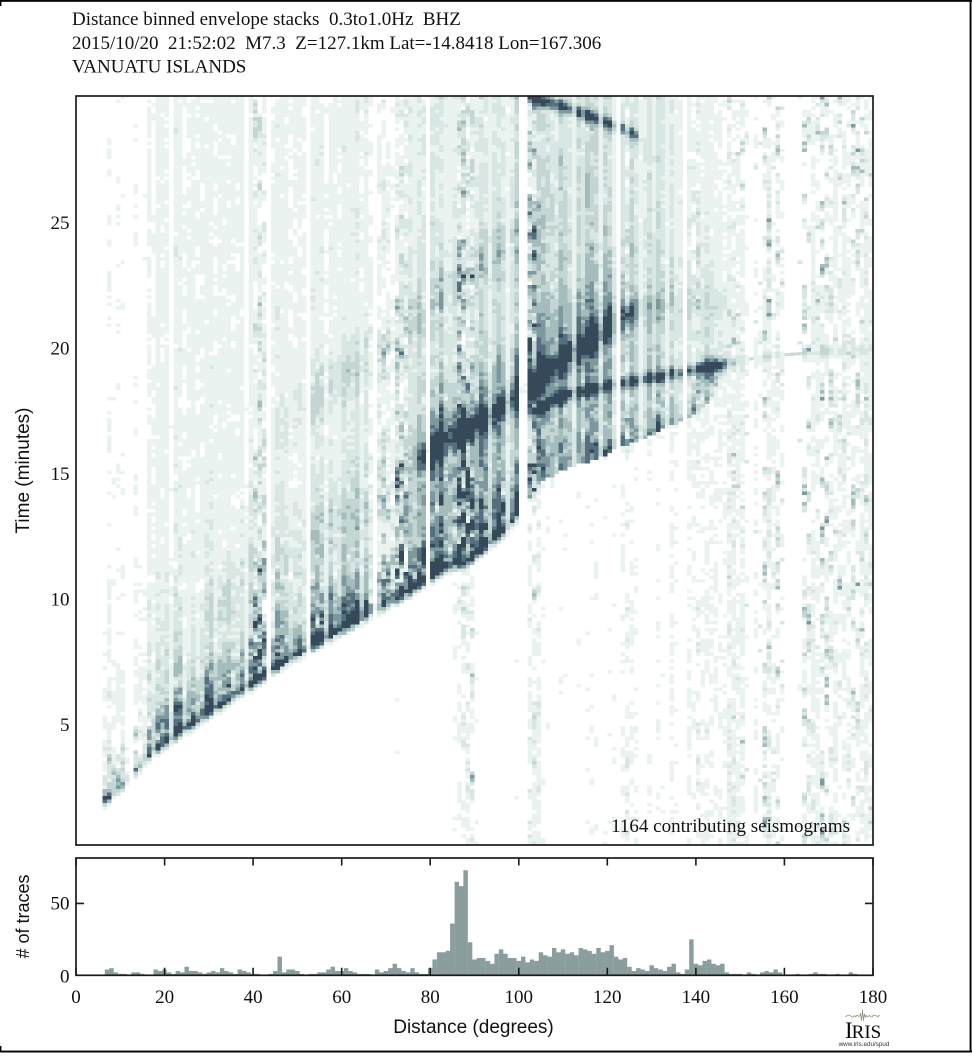 The width and height of the screenshot is (972, 1060). Describe the element at coordinates (473, 1027) in the screenshot. I see `svg-text: Distance (degrees)` at that location.